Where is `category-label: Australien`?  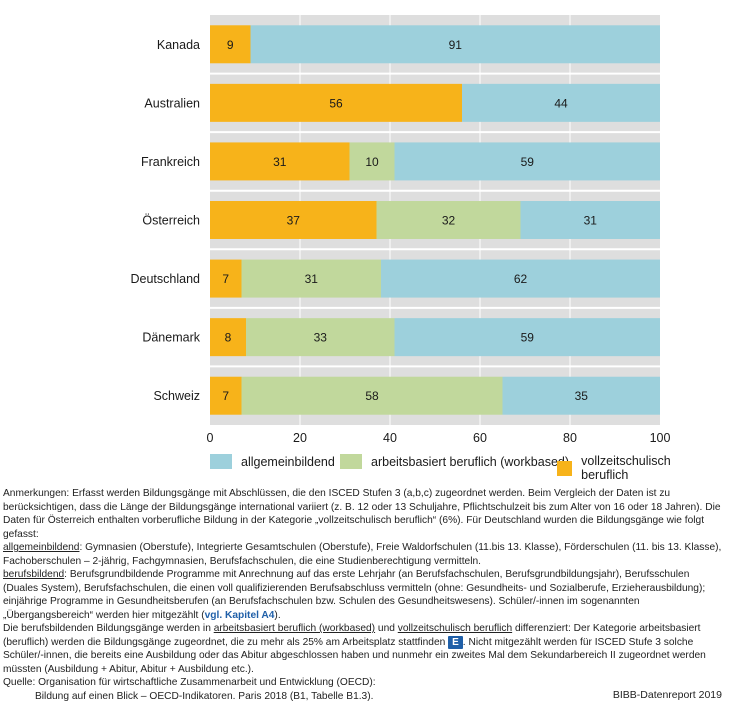
category-label: Australien is located at coordinates (172, 103).